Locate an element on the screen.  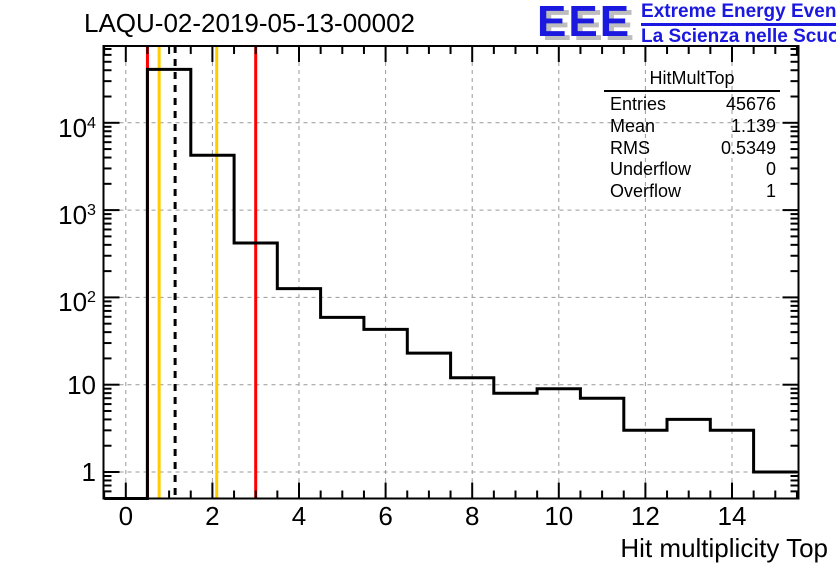
stats-row-overflow: Overflow 1 is located at coordinates (693, 191).